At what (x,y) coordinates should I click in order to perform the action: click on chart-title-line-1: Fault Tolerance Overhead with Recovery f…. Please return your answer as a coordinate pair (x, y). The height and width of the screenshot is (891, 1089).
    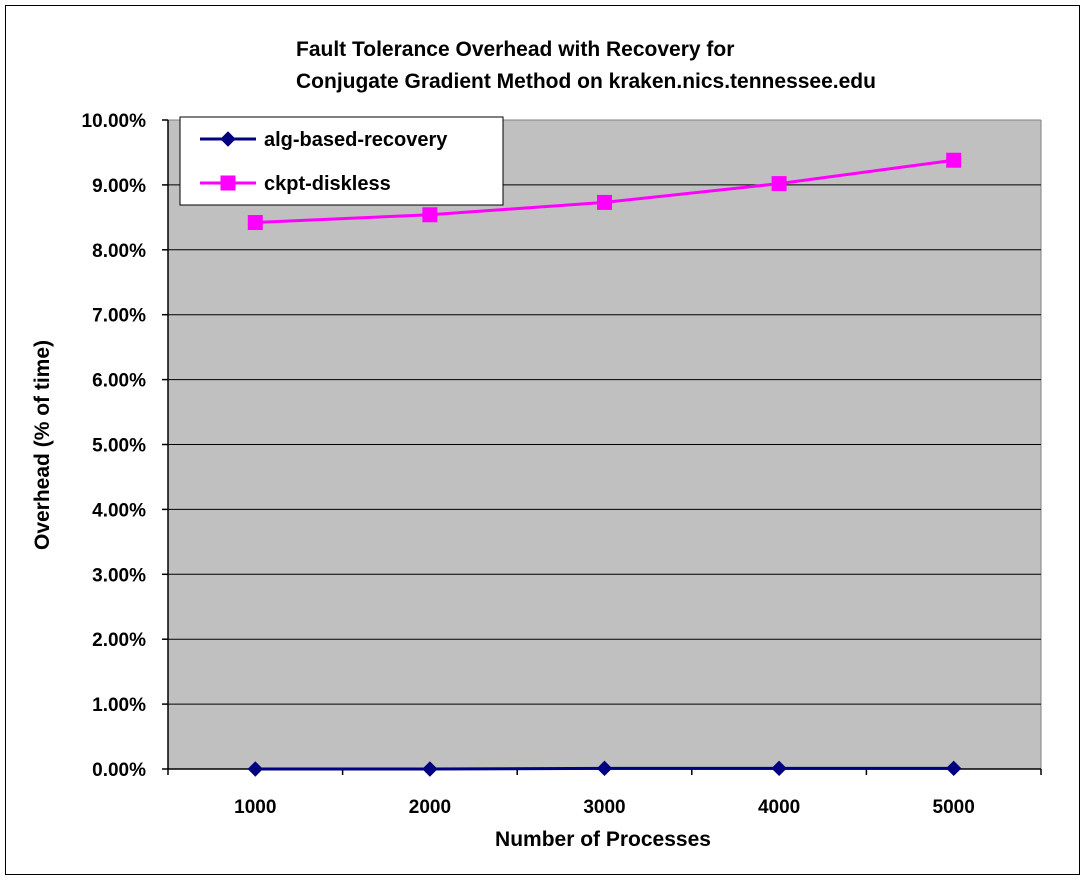
    Looking at the image, I should click on (515, 49).